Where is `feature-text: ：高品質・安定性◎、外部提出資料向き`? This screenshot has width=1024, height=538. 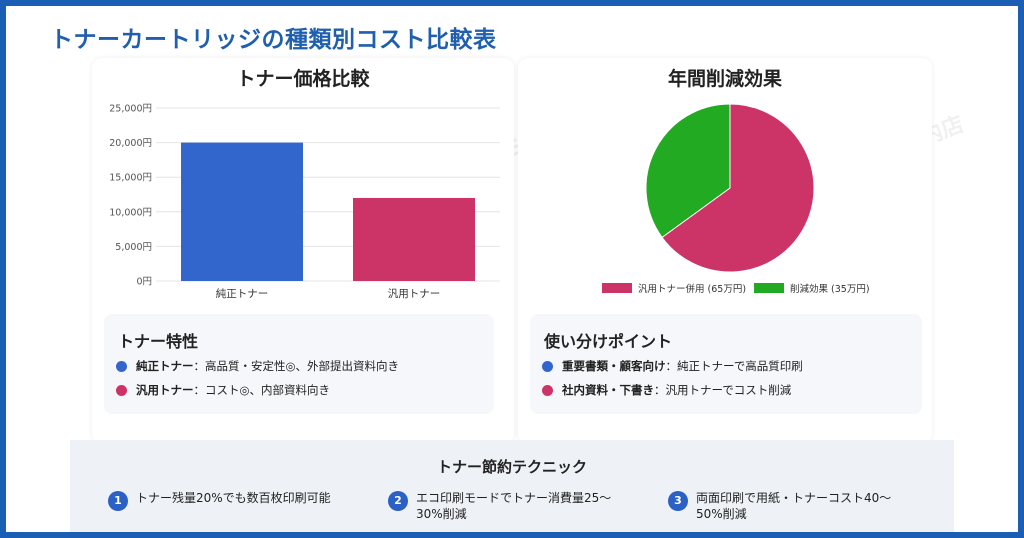 feature-text: ：高品質・安定性◎、外部提出資料向き is located at coordinates (296, 366).